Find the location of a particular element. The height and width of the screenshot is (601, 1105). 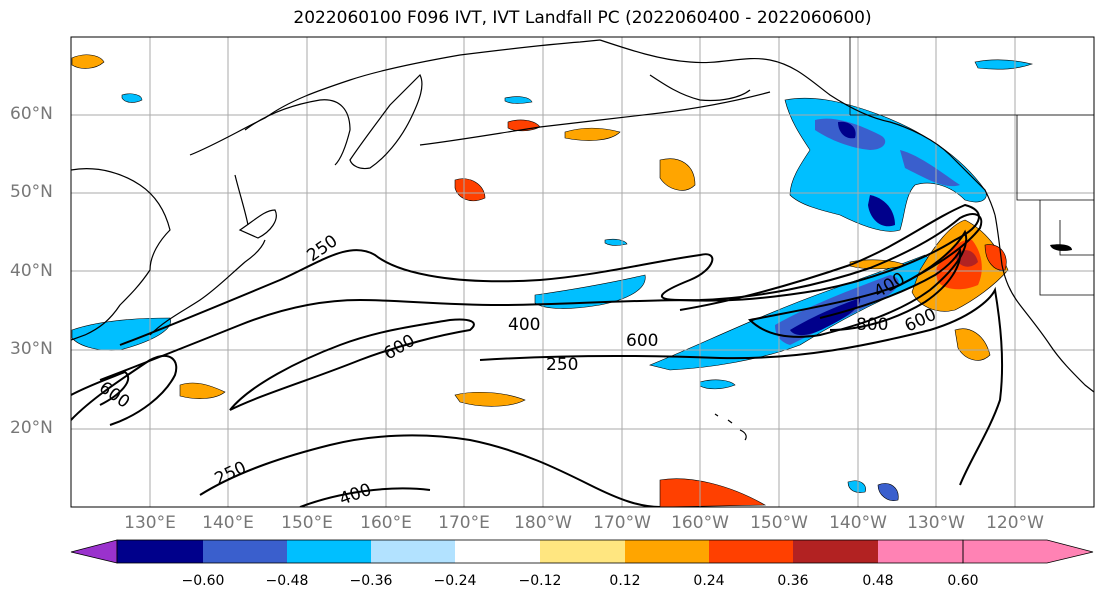

lat-label: 40°N is located at coordinates (31, 271).